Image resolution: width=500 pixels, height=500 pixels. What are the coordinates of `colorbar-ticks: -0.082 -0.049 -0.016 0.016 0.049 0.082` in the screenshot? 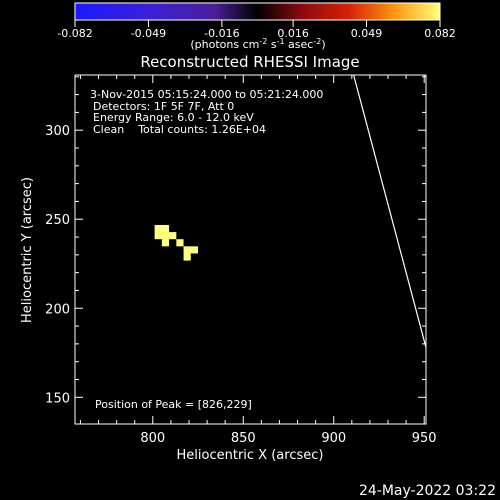 It's located at (256, 30).